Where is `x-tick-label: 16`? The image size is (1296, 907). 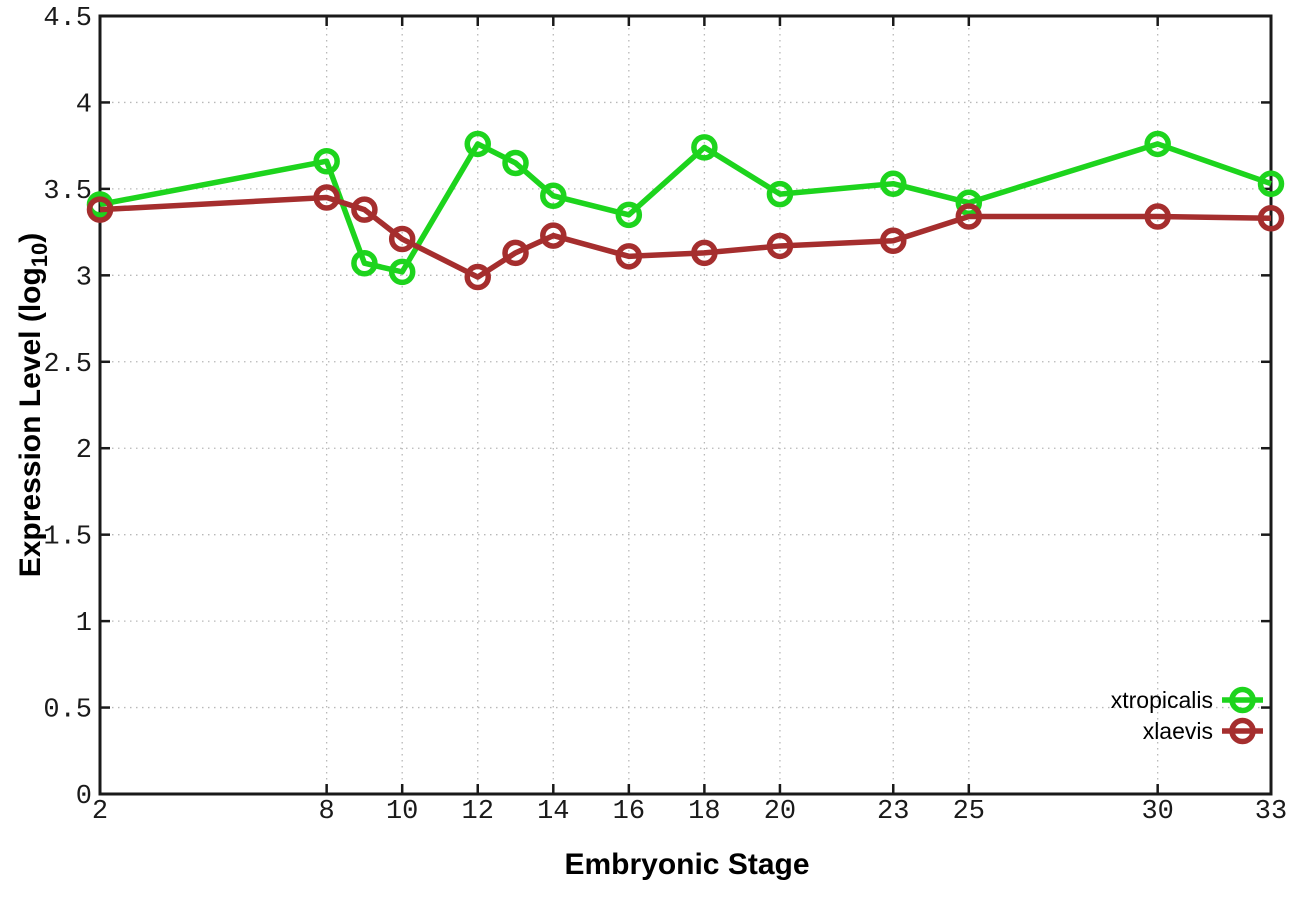
x-tick-label: 16 is located at coordinates (629, 812).